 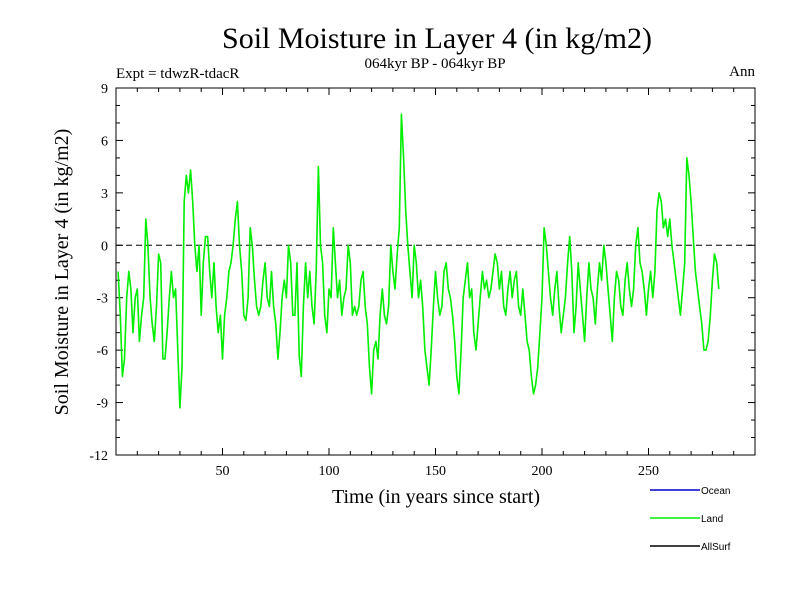 I want to click on x-axis-label: Time (in years since start), so click(x=436, y=497).